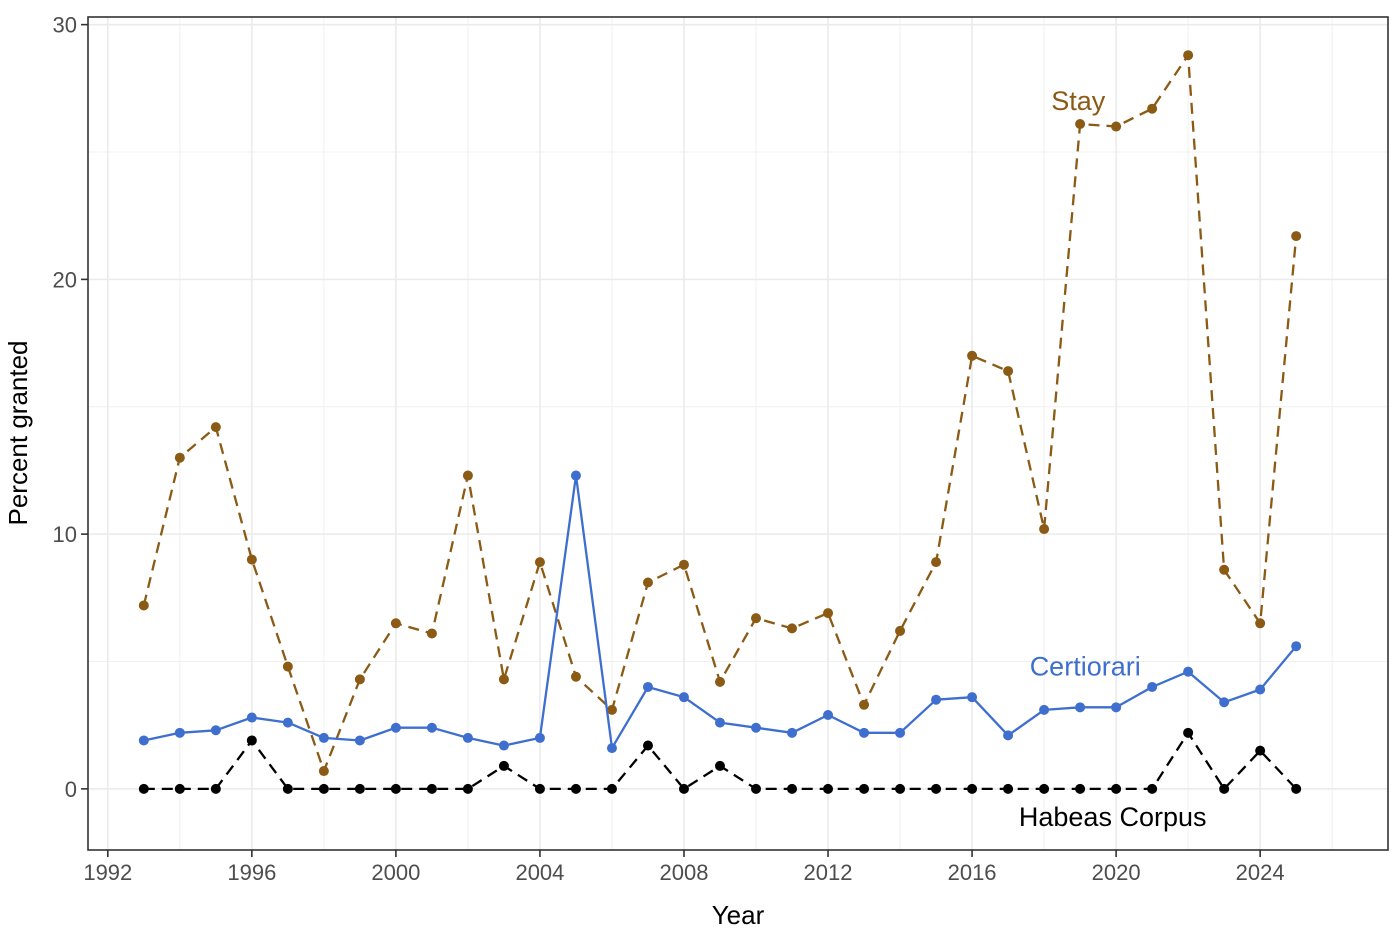 This screenshot has height=937, width=1392. I want to click on y-tick-label: 30, so click(65, 25).